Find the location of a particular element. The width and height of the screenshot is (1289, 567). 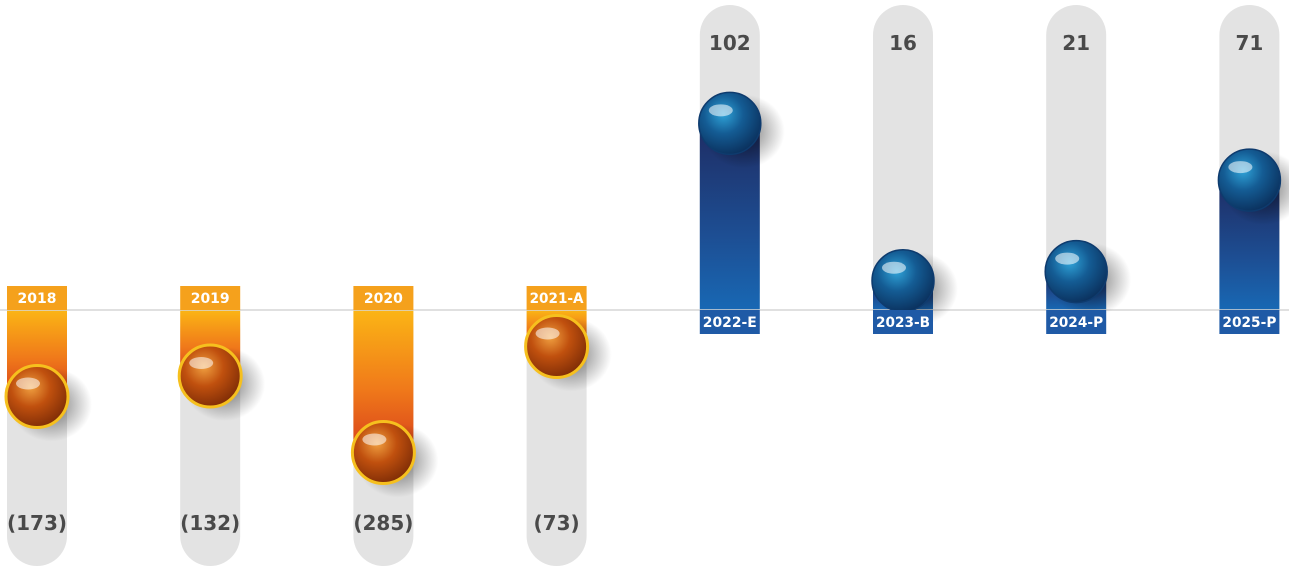

value-label: (132) is located at coordinates (210, 523).